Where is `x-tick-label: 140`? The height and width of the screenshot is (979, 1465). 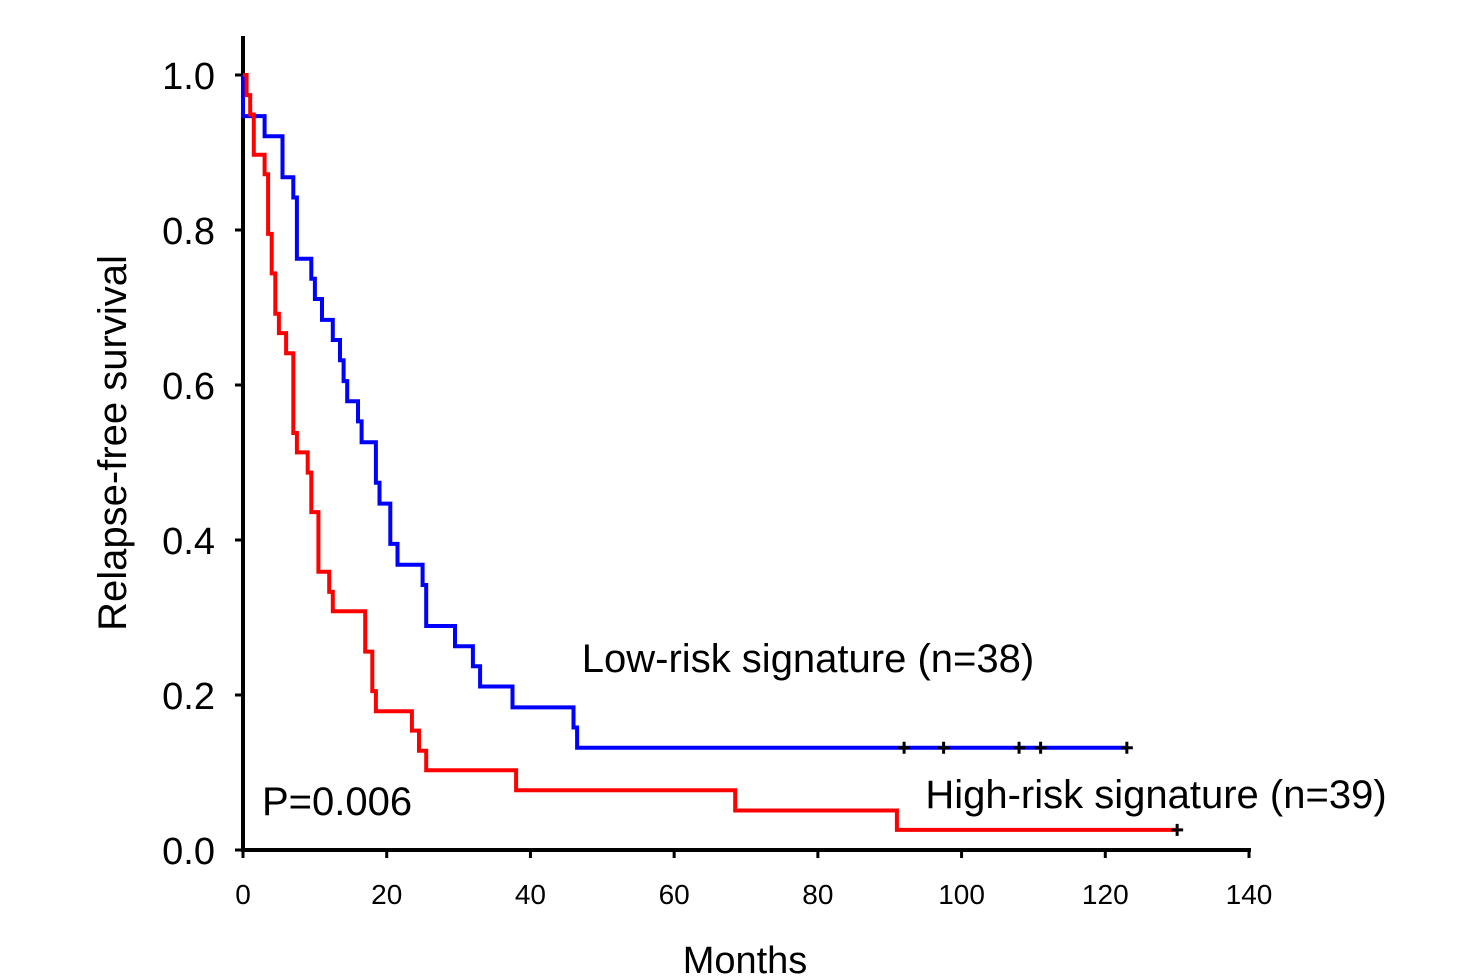
x-tick-label: 140 is located at coordinates (1249, 894).